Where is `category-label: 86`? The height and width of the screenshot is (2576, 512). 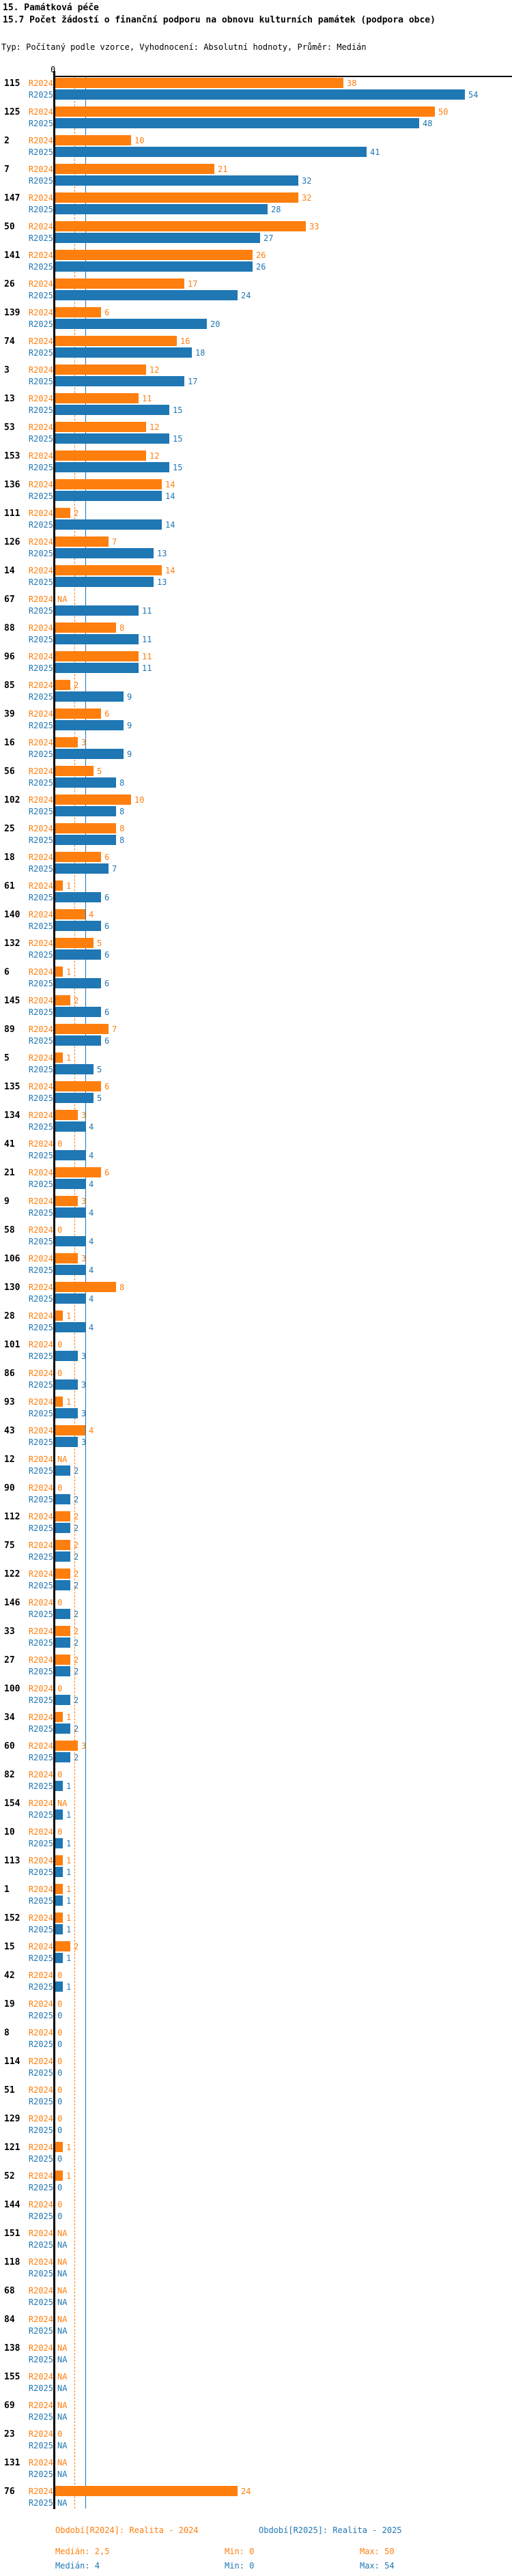
category-label: 86 is located at coordinates (9, 1374).